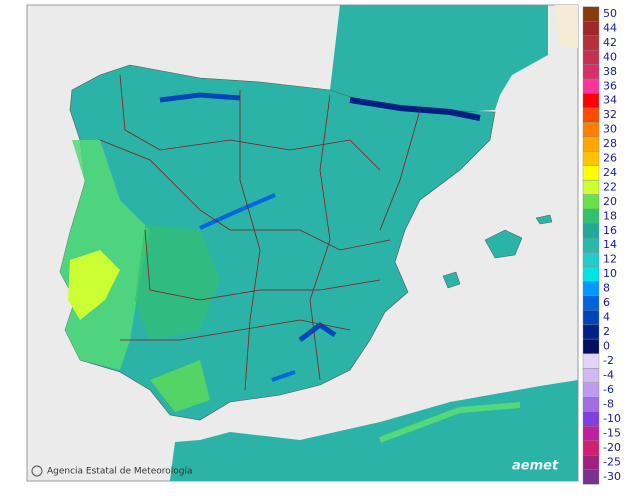 The width and height of the screenshot is (630, 500). I want to click on legend-label: -2, so click(608, 360).